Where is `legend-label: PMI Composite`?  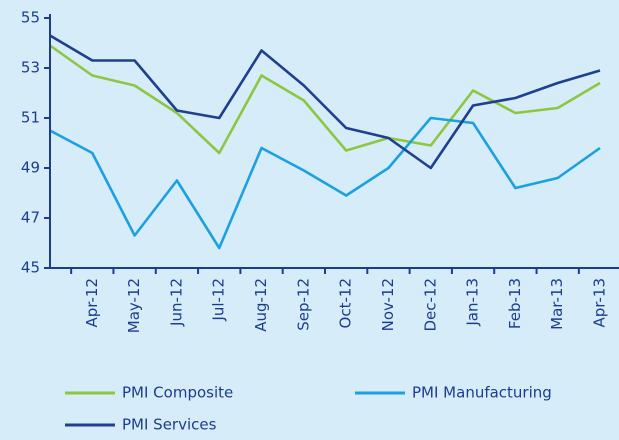 legend-label: PMI Composite is located at coordinates (177, 393).